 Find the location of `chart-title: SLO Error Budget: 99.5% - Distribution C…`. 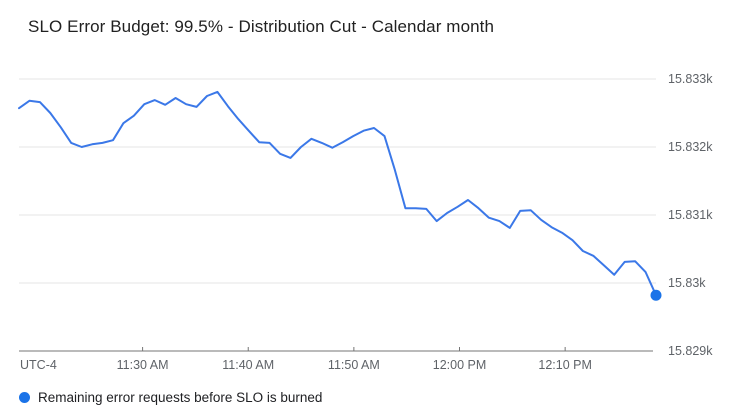

chart-title: SLO Error Budget: 99.5% - Distribution C… is located at coordinates (261, 26).